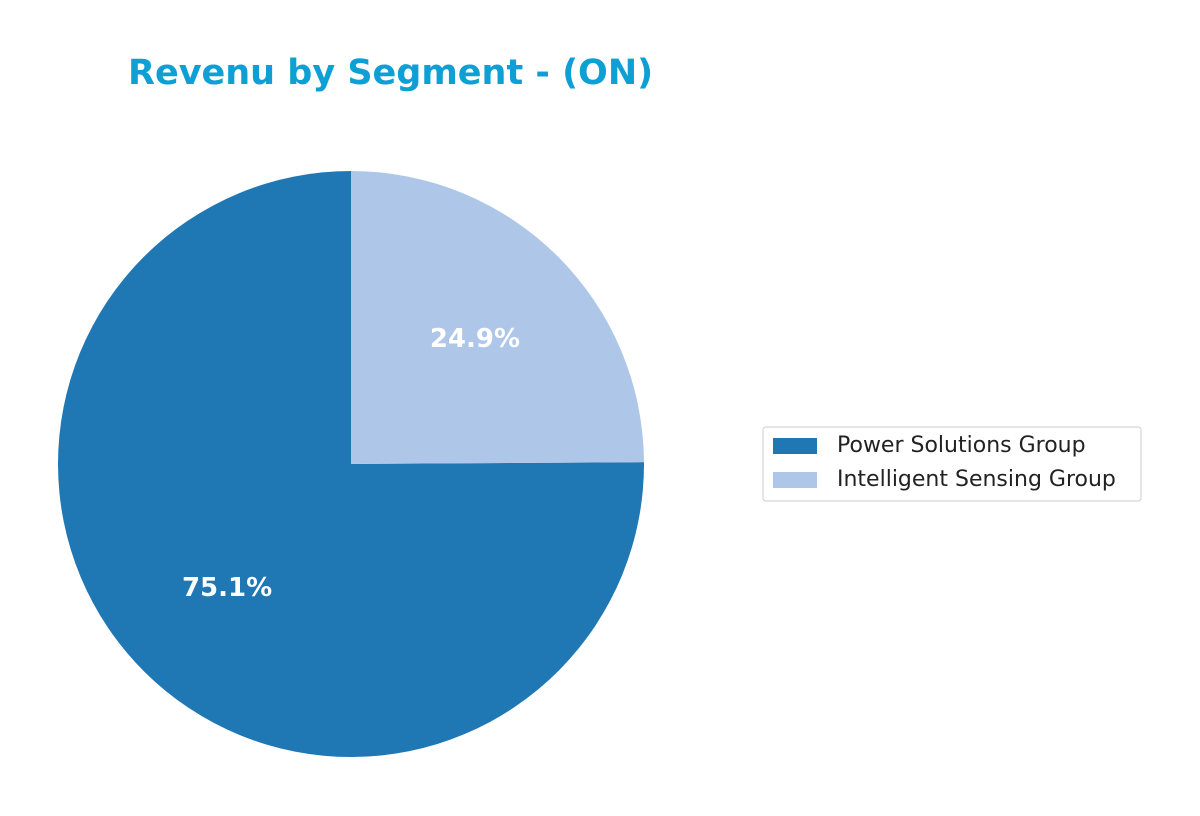 This screenshot has width=1200, height=816. I want to click on slice-label: 75.1%, so click(227, 588).